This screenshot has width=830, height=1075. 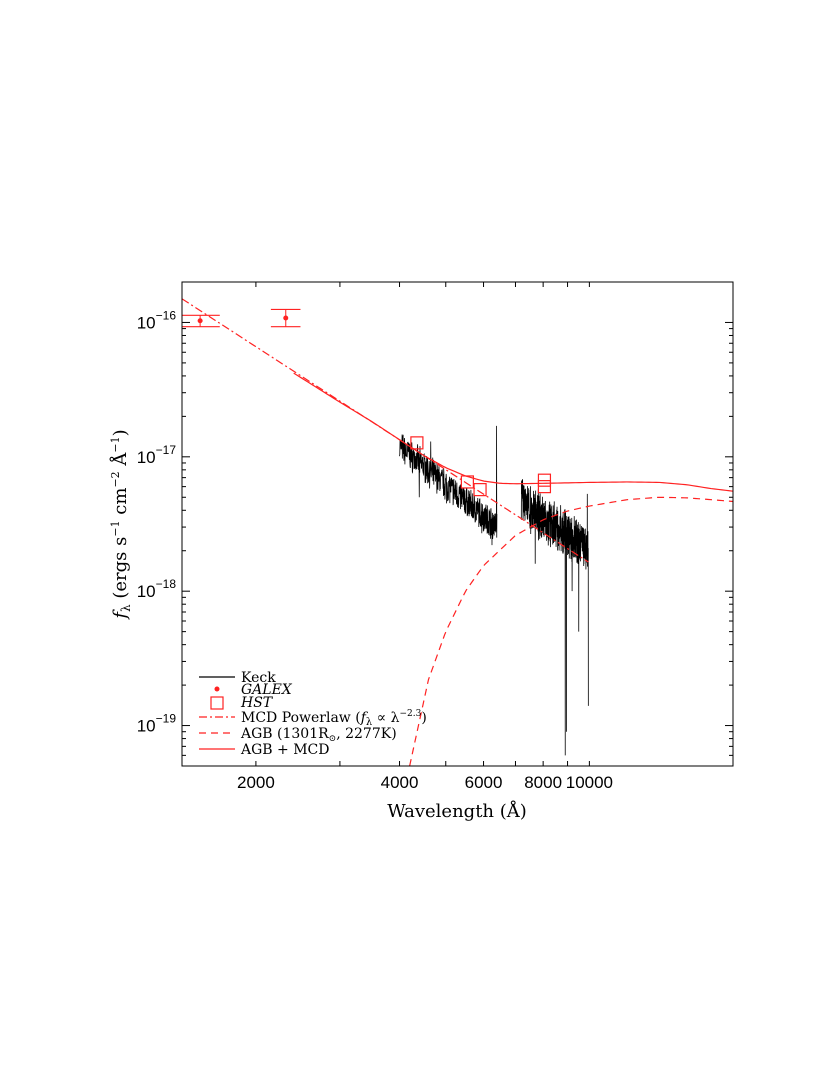 I want to click on legend-swatch-galex, so click(x=217, y=689).